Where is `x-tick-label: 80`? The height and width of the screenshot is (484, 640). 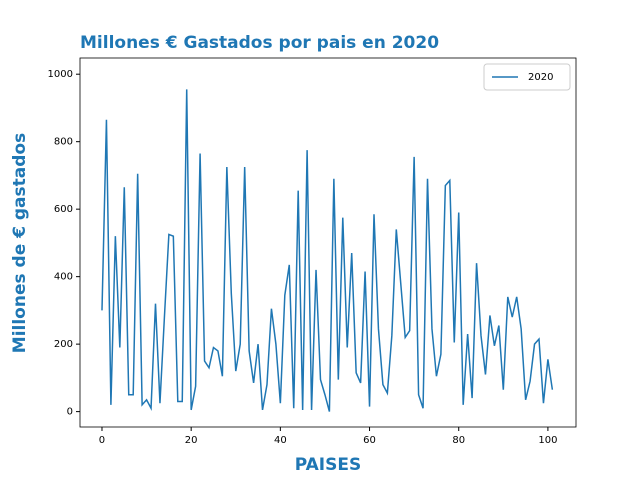
x-tick-label: 80 is located at coordinates (458, 440).